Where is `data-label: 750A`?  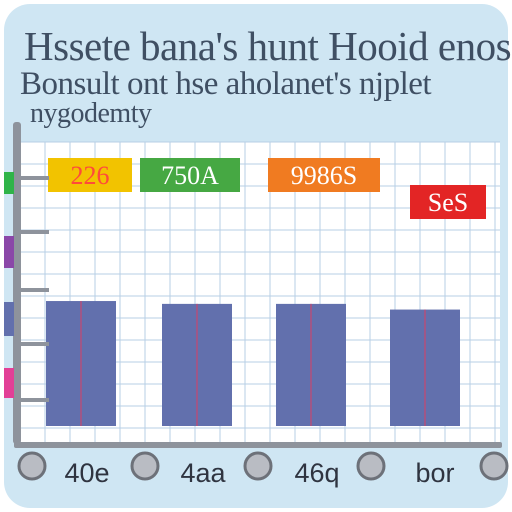
data-label: 750A is located at coordinates (190, 175).